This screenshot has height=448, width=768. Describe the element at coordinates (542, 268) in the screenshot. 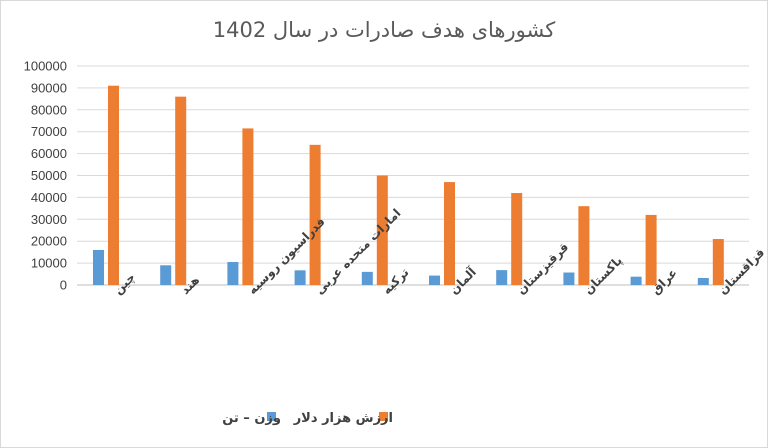

I see `x-category-label: قرقیزستان` at that location.